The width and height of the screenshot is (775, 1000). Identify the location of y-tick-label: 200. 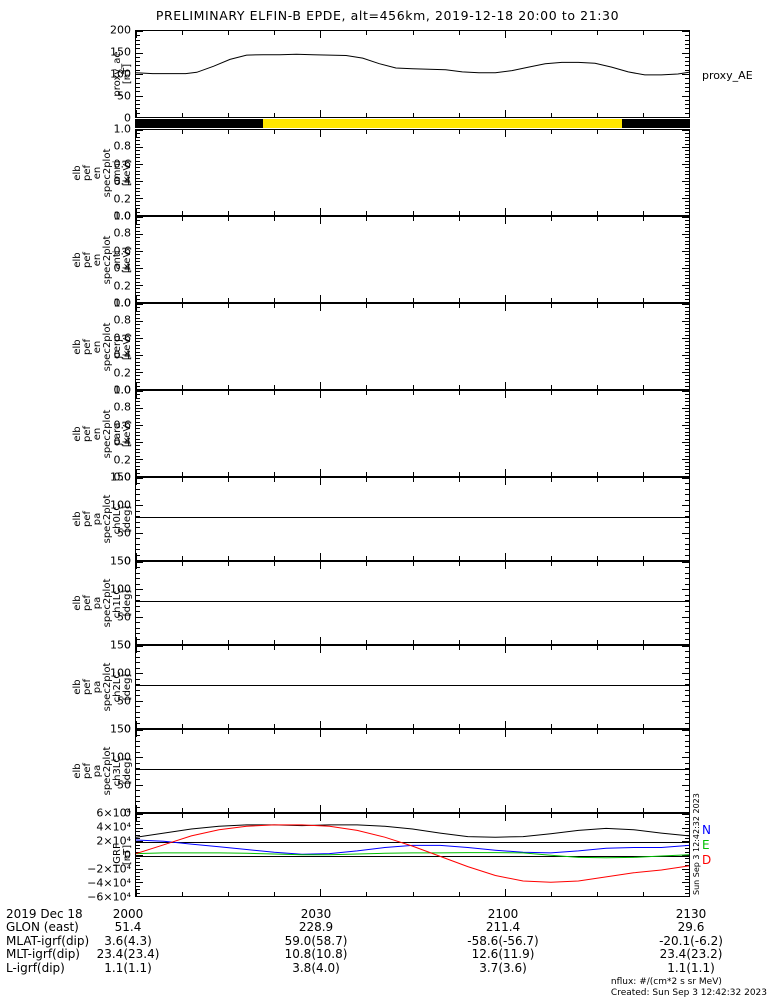
(120, 30).